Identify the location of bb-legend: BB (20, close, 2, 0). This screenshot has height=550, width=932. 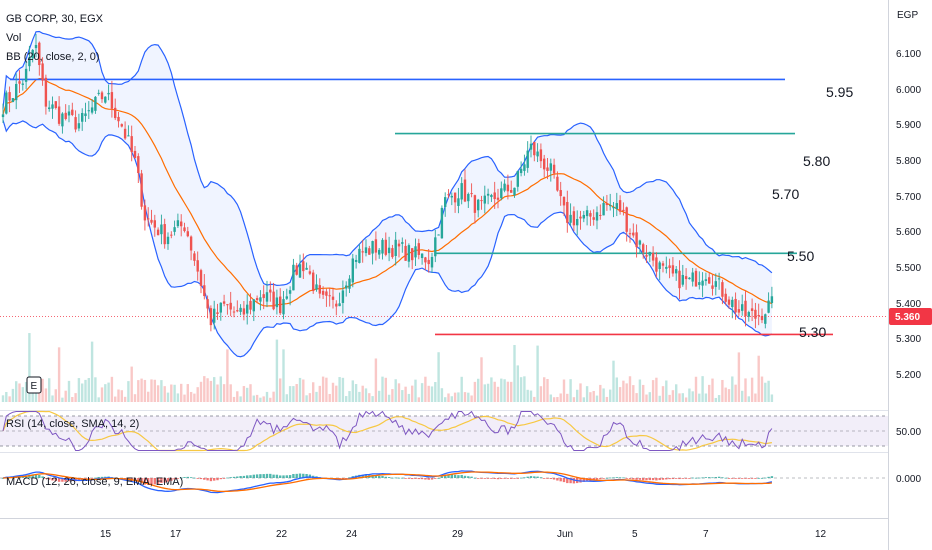
(53, 57).